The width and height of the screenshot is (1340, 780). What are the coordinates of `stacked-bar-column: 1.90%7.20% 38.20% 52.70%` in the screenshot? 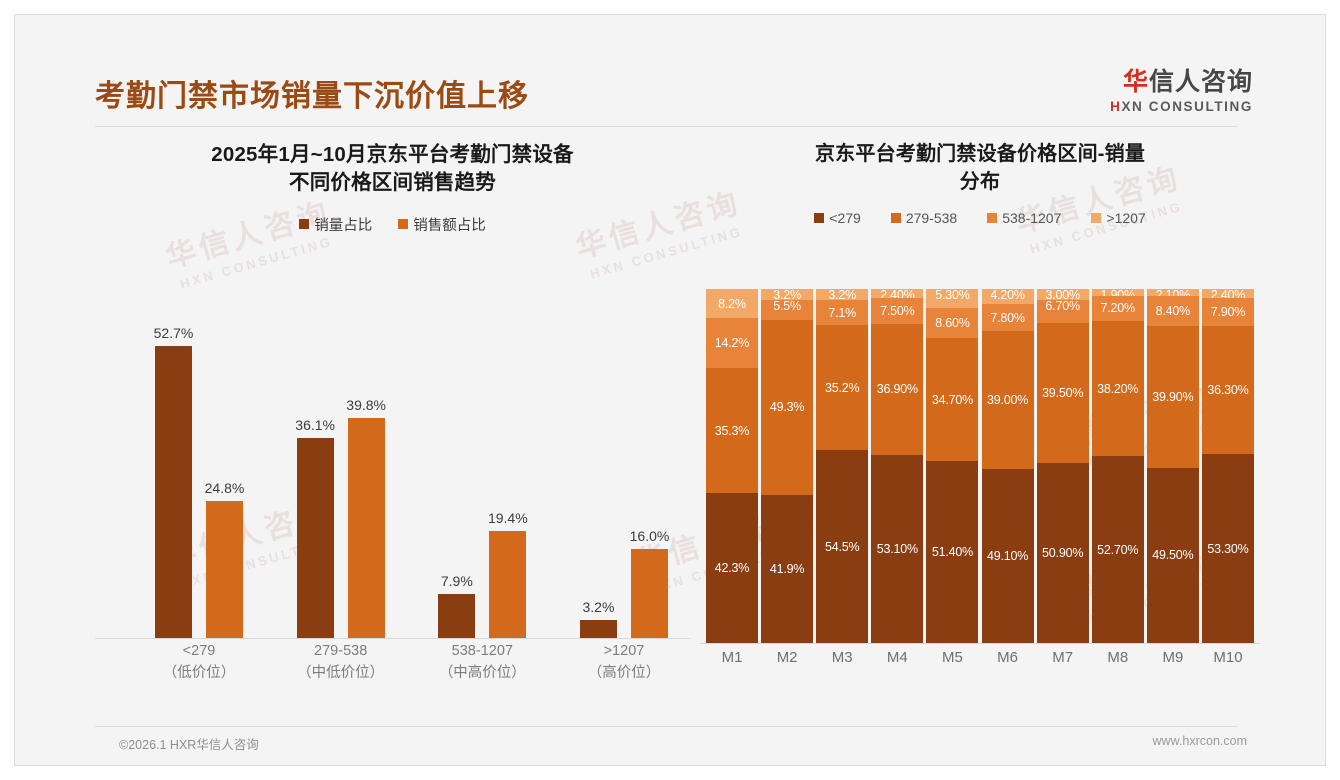 It's located at (1117, 465).